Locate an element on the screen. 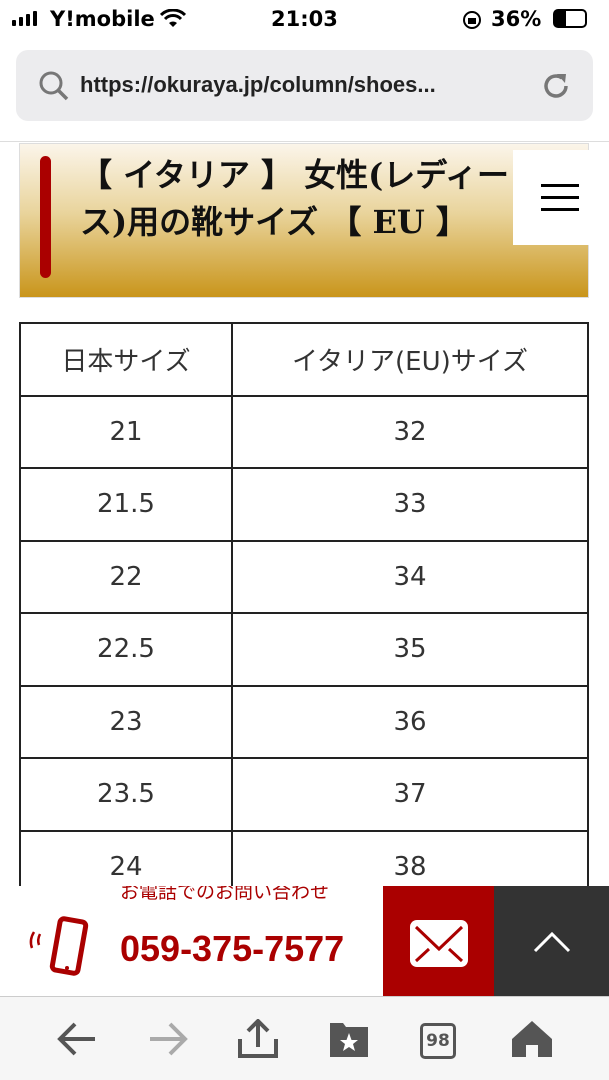 The width and height of the screenshot is (609, 1080). status-bar: Y!mobile 21:03 36% is located at coordinates (304, 20).